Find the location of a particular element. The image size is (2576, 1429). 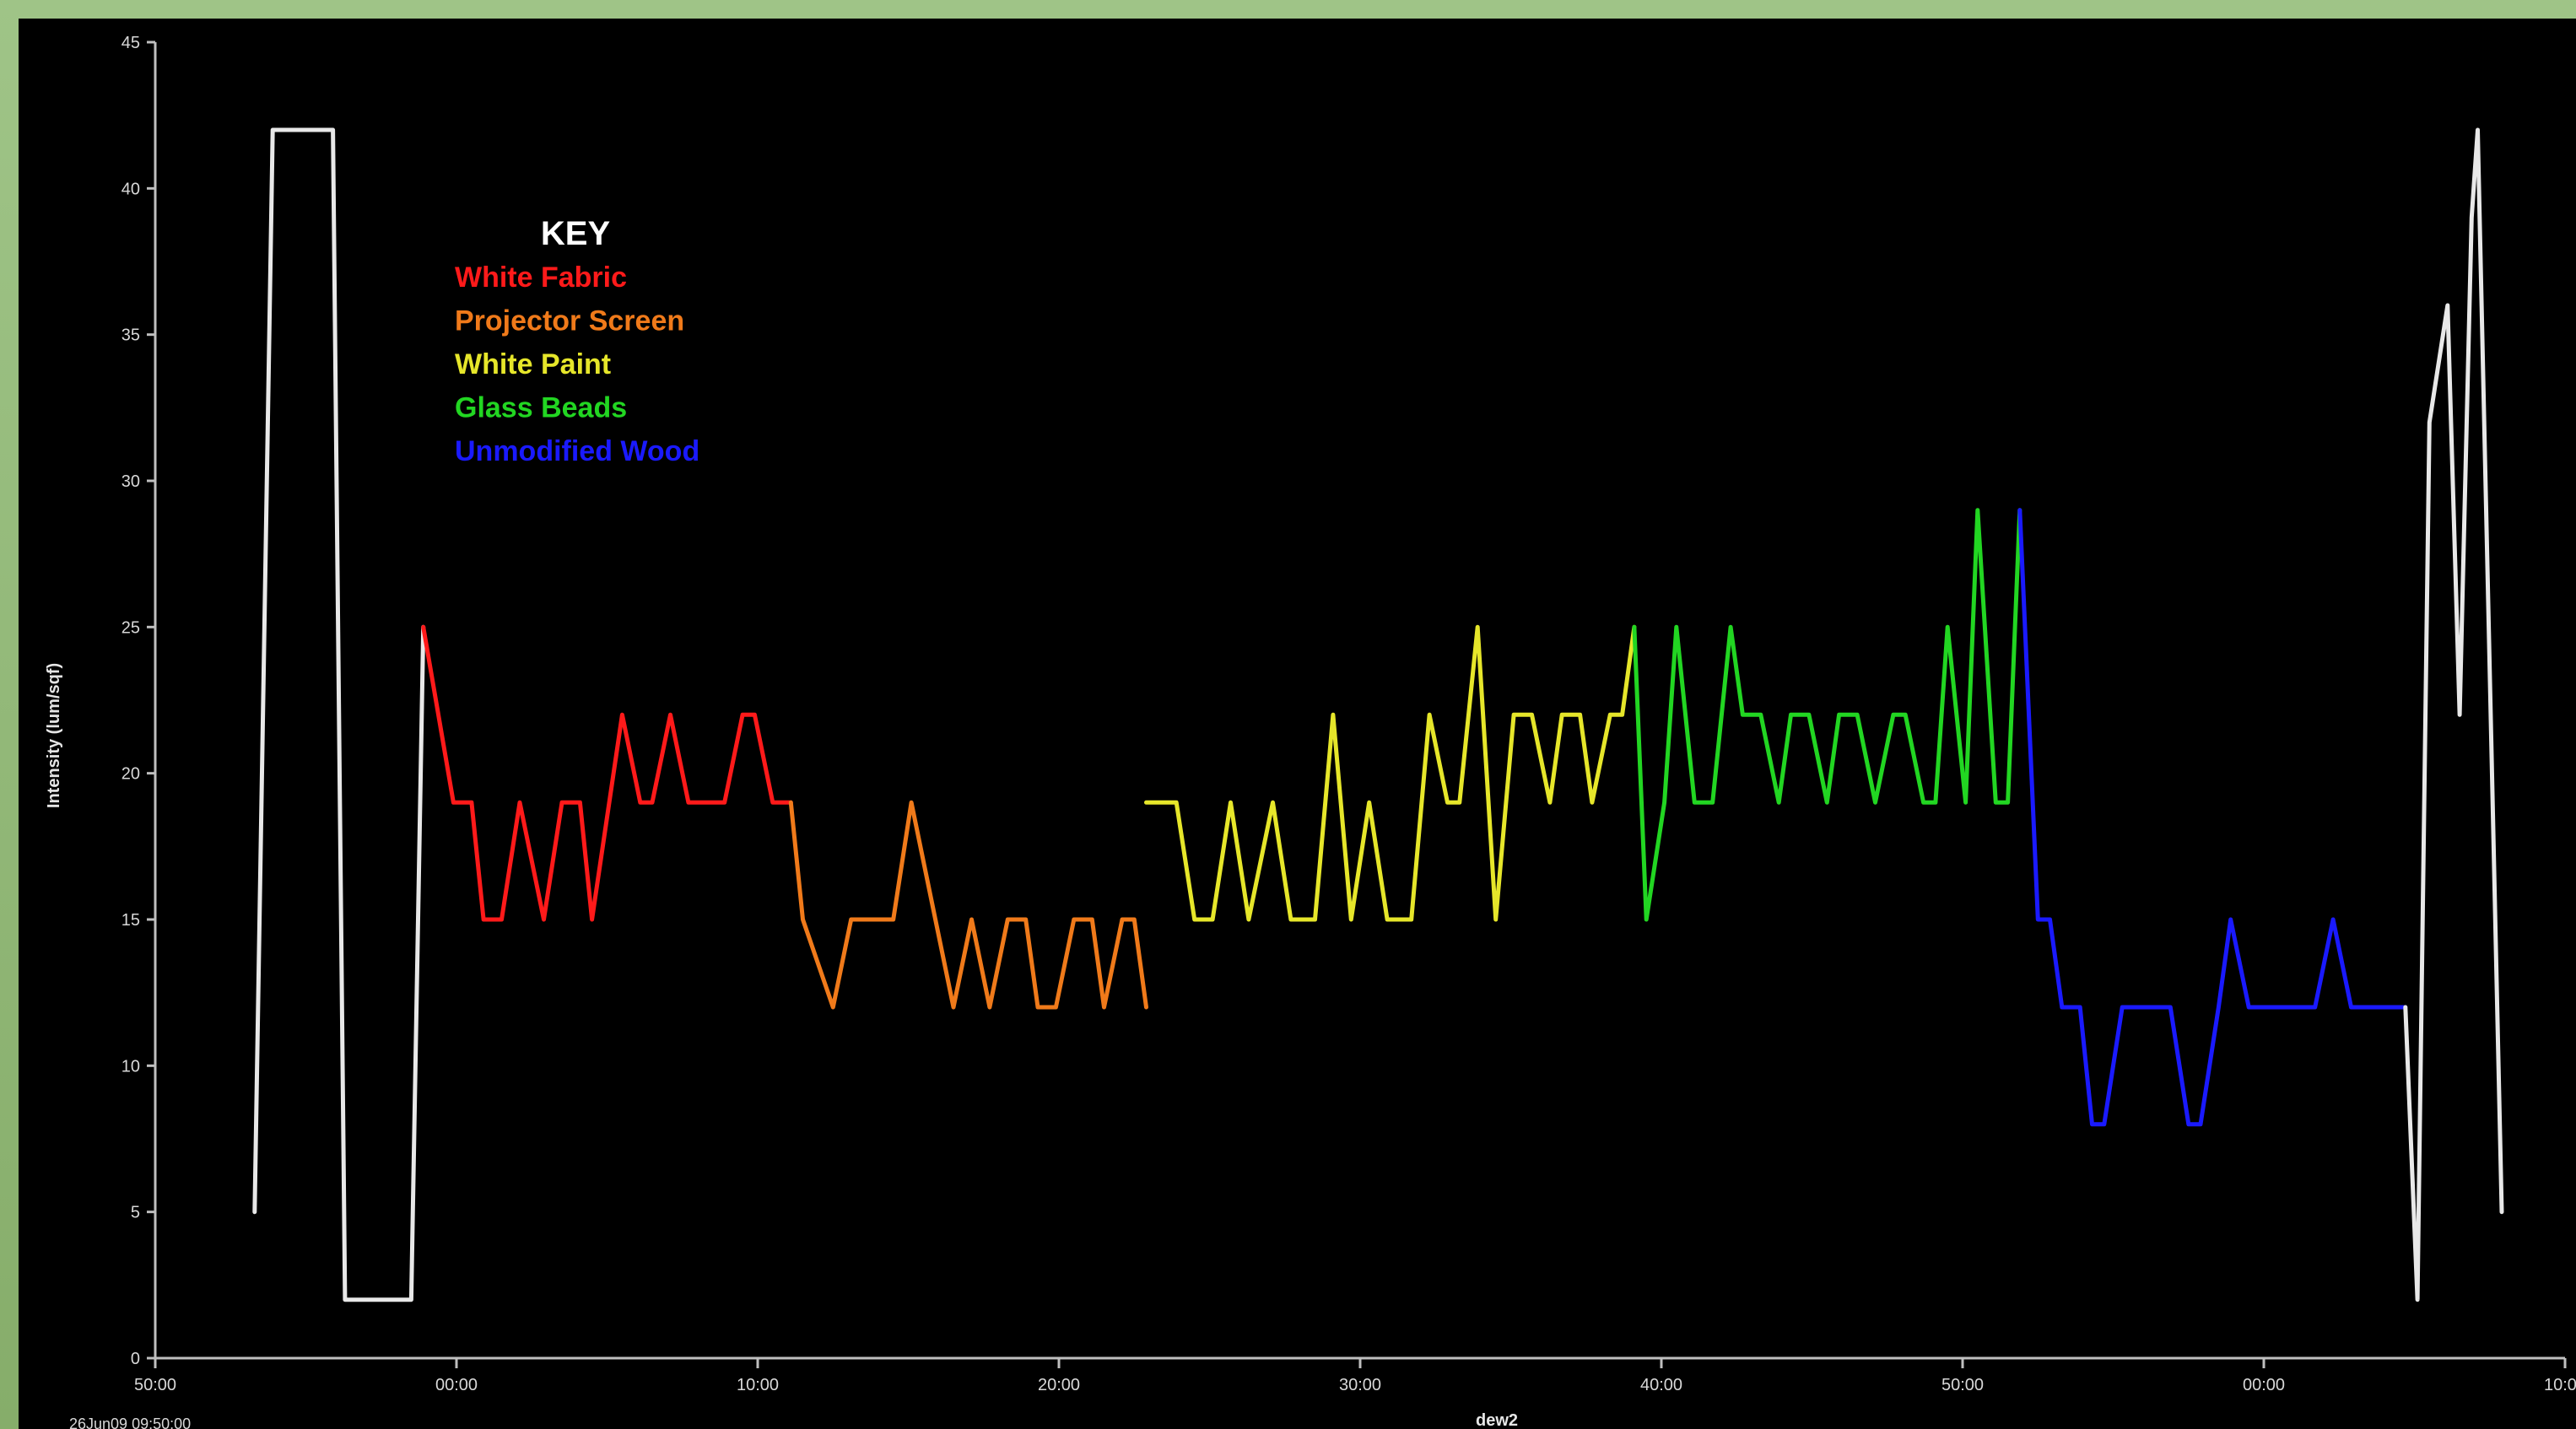

legend-entry: Unmodified Wood is located at coordinates (577, 451).